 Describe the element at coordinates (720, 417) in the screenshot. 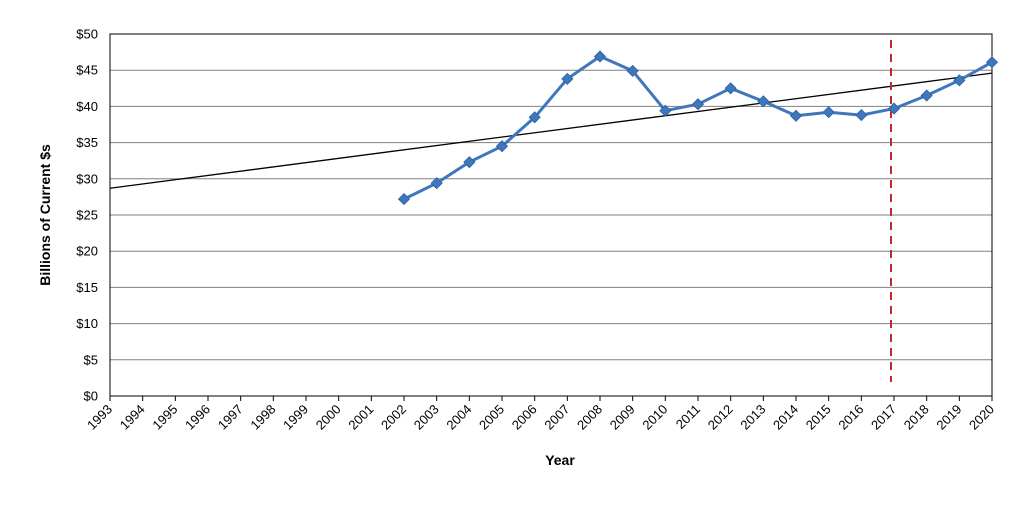

I see `x-tick-label: 2012` at that location.